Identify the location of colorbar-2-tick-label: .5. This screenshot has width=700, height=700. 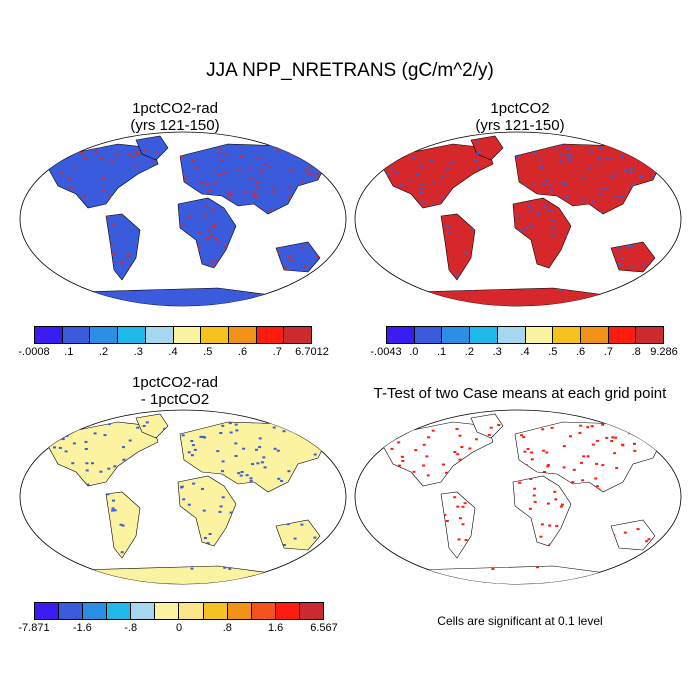
(553, 352).